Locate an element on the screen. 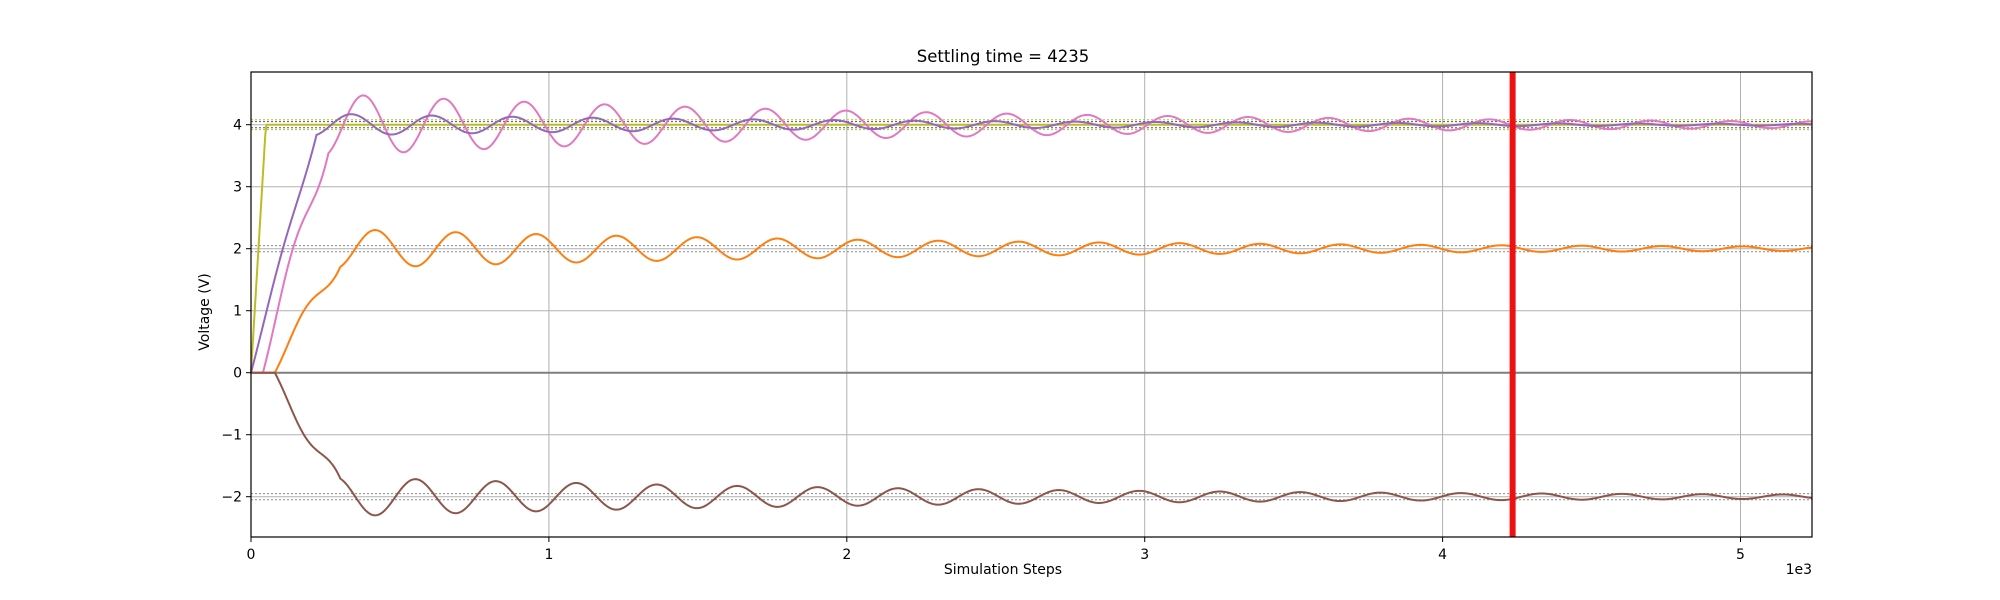  y-tick-label: 0 is located at coordinates (237, 374).